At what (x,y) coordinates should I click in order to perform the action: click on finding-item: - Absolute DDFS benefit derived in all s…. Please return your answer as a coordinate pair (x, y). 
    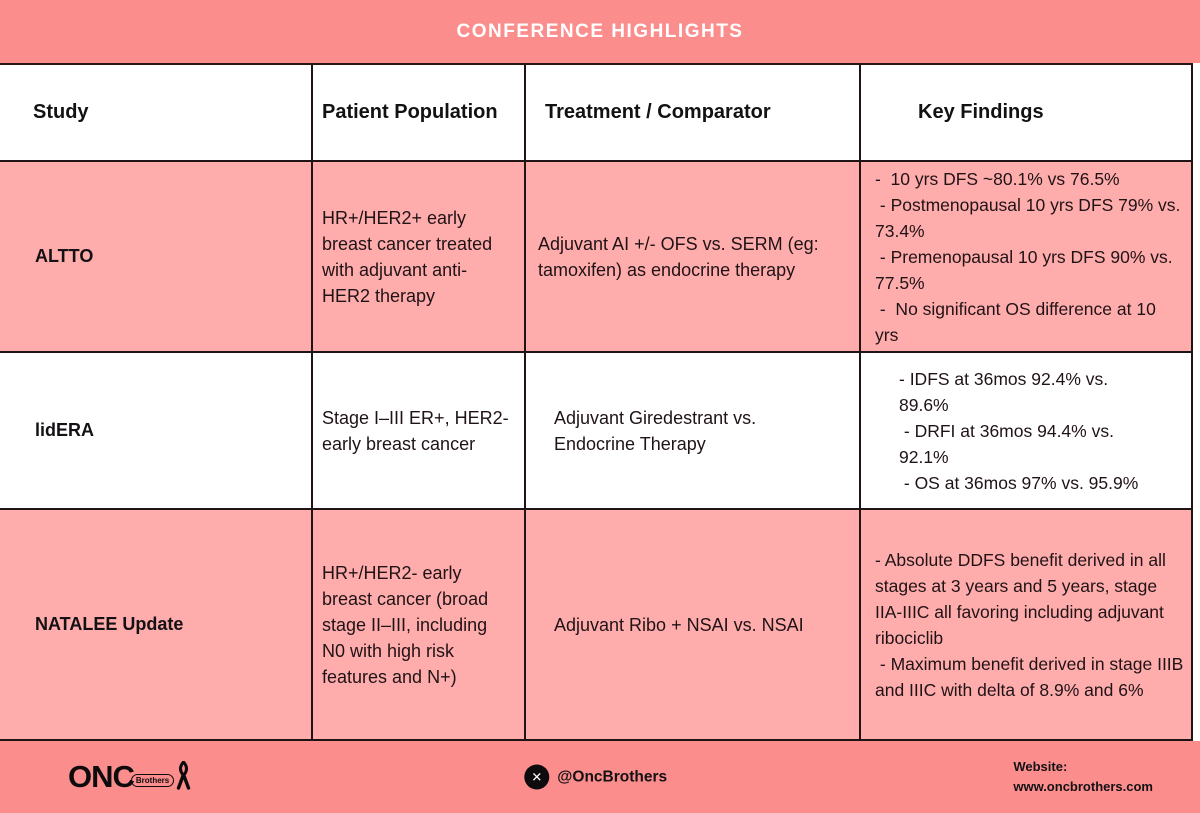
    Looking at the image, I should click on (1023, 598).